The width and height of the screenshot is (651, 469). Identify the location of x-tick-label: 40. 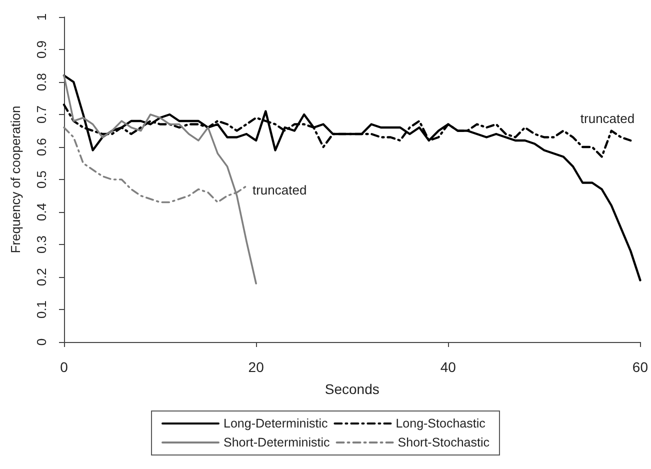
(448, 367).